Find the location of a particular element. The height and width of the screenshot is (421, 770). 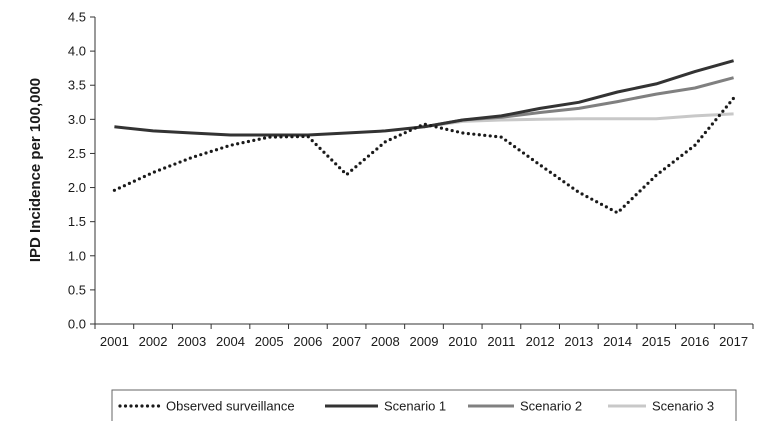

x-tick-label: 2012 is located at coordinates (540, 341).